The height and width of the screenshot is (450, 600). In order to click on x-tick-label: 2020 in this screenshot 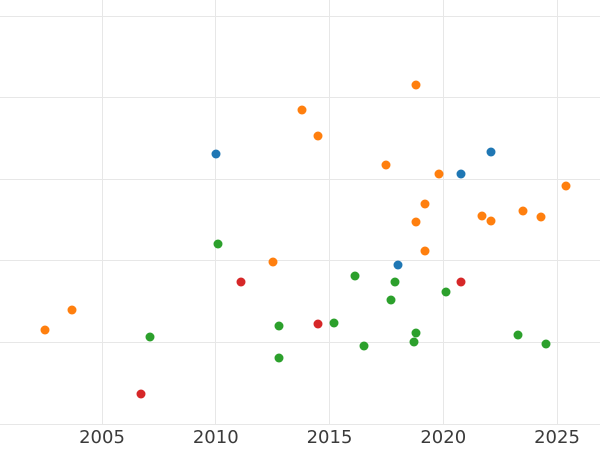, I will do `click(443, 437)`.